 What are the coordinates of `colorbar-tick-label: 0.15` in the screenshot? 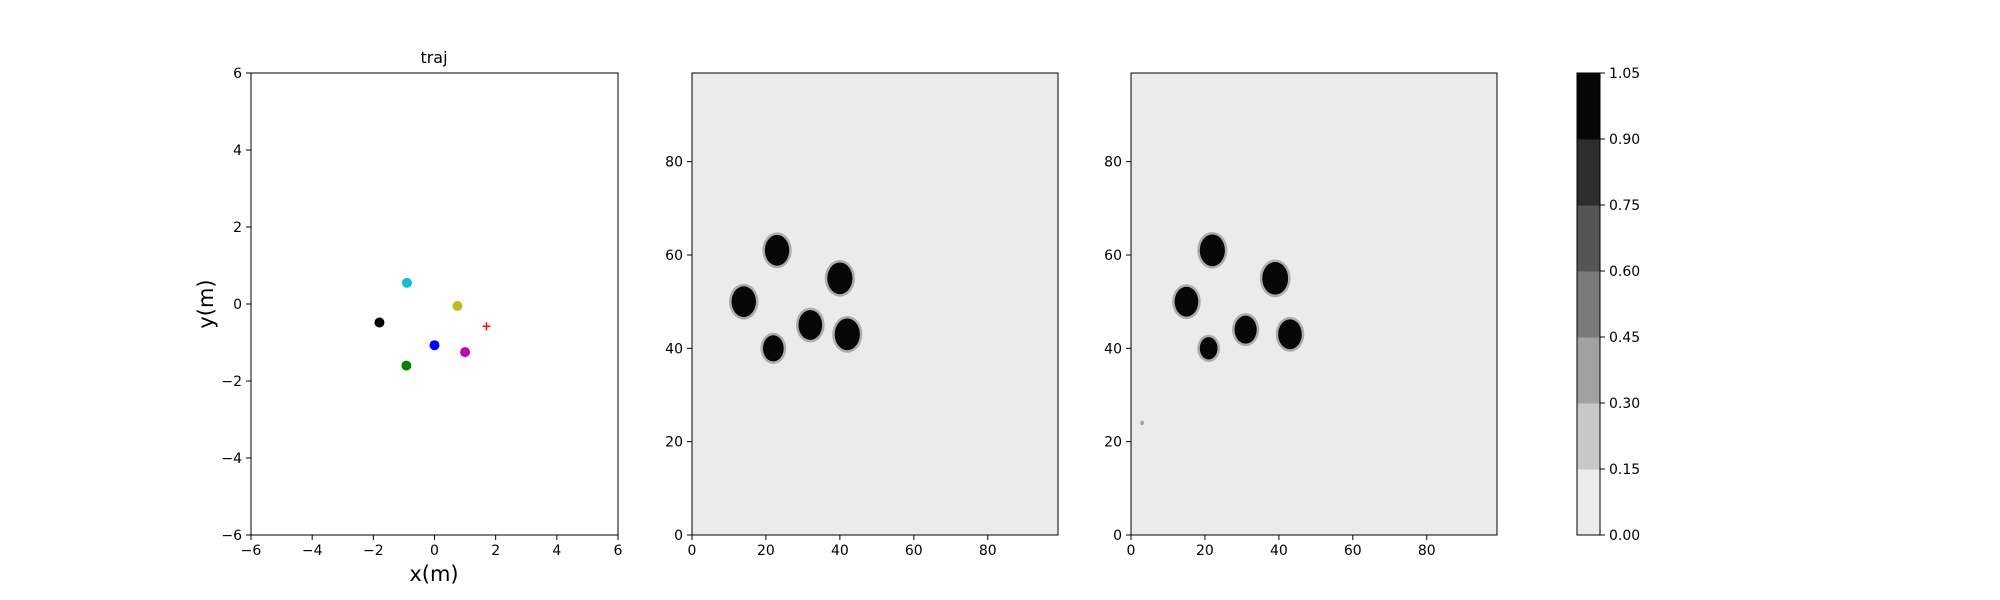 It's located at (1624, 470).